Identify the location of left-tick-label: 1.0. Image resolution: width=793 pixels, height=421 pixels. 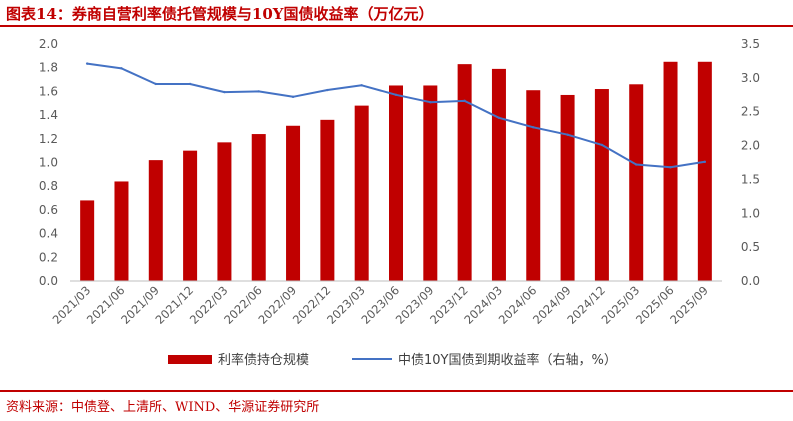
(48, 163).